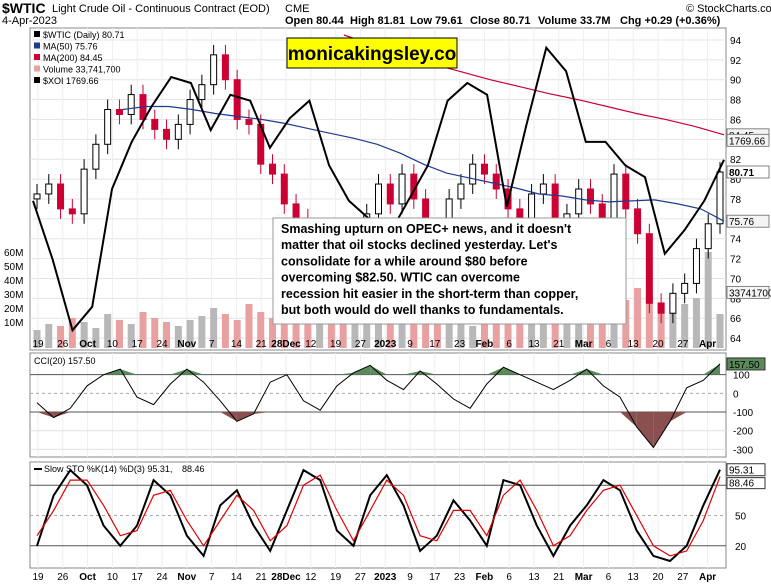 The width and height of the screenshot is (771, 585). I want to click on price-tag-label: 75.76, so click(741, 222).